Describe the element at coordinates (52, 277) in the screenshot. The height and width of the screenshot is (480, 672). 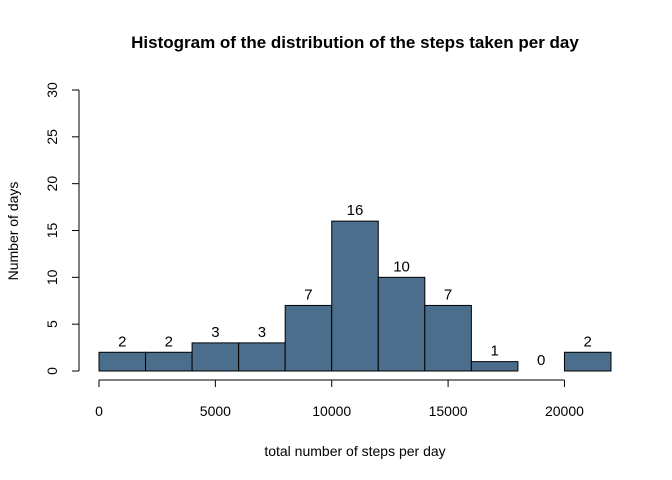
I see `y-tick-label: 10` at that location.